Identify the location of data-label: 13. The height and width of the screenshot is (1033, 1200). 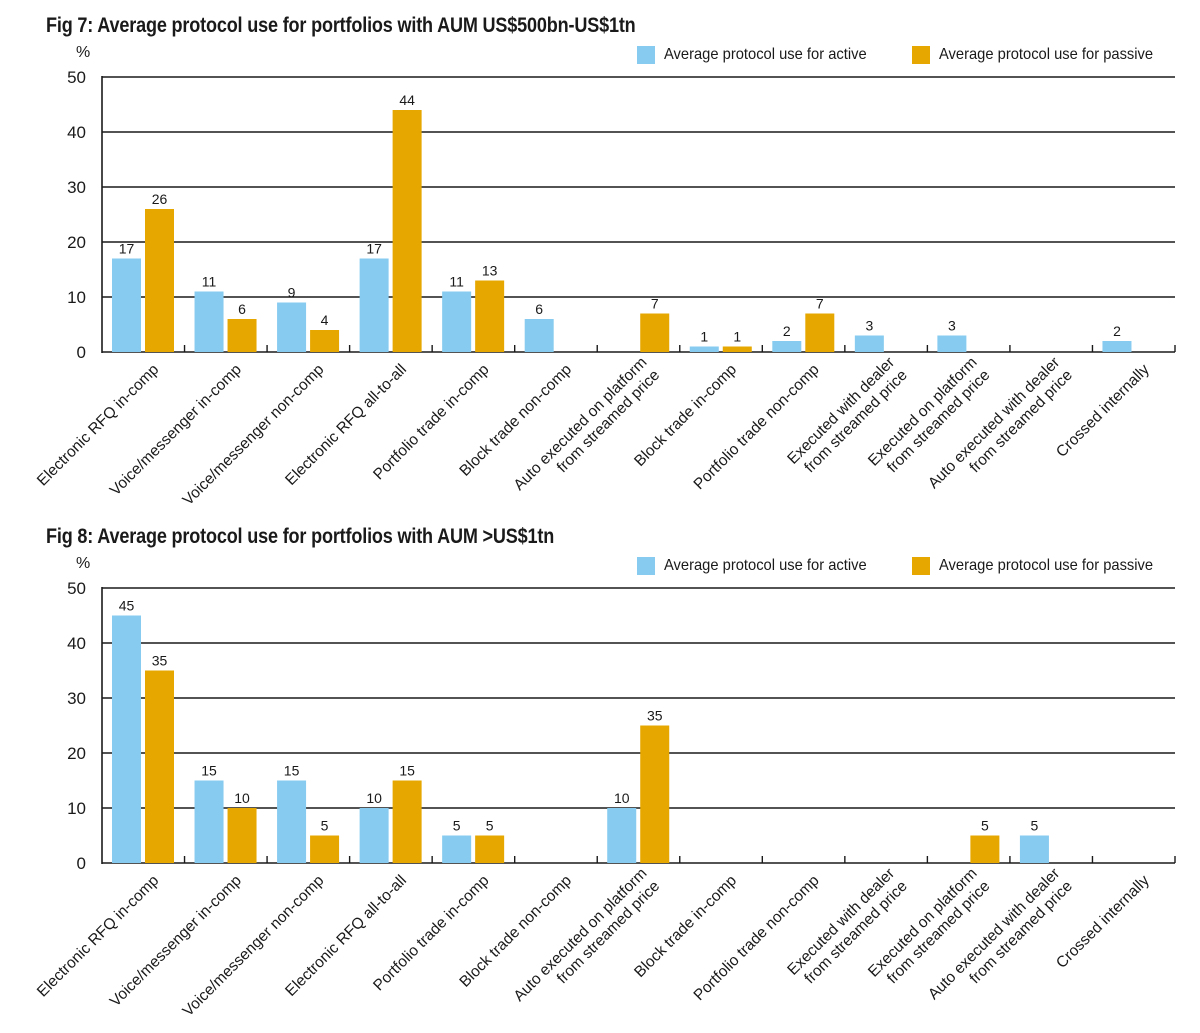
(490, 271).